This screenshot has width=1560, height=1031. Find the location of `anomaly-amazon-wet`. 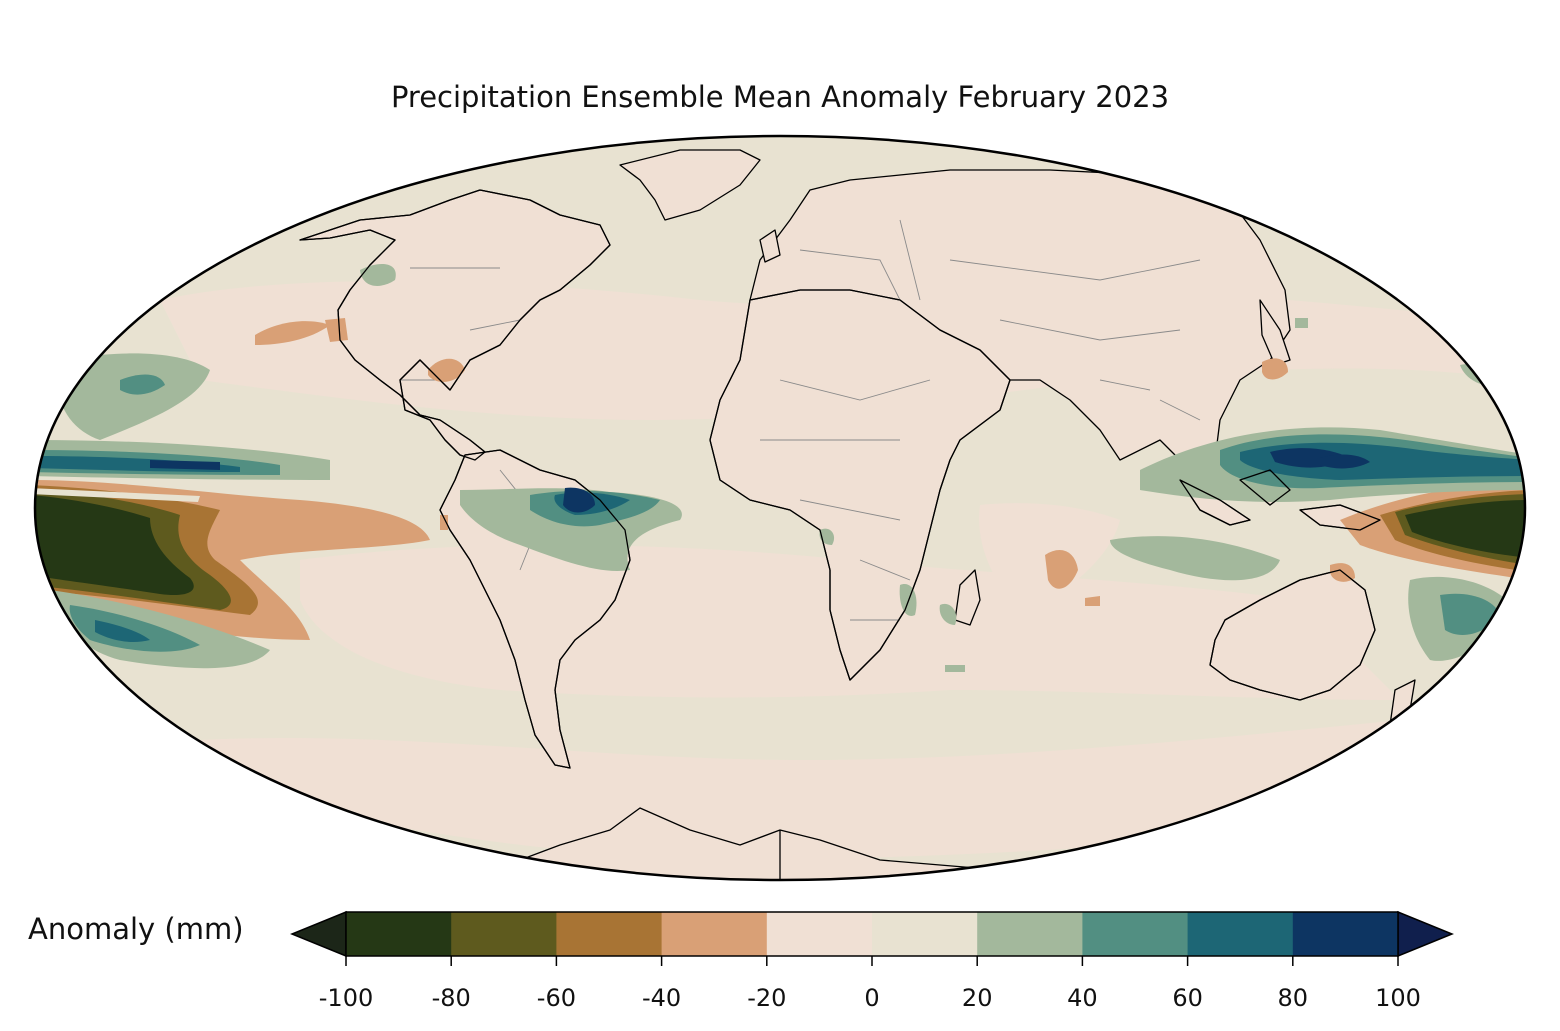

anomaly-amazon-wet is located at coordinates (571, 529).